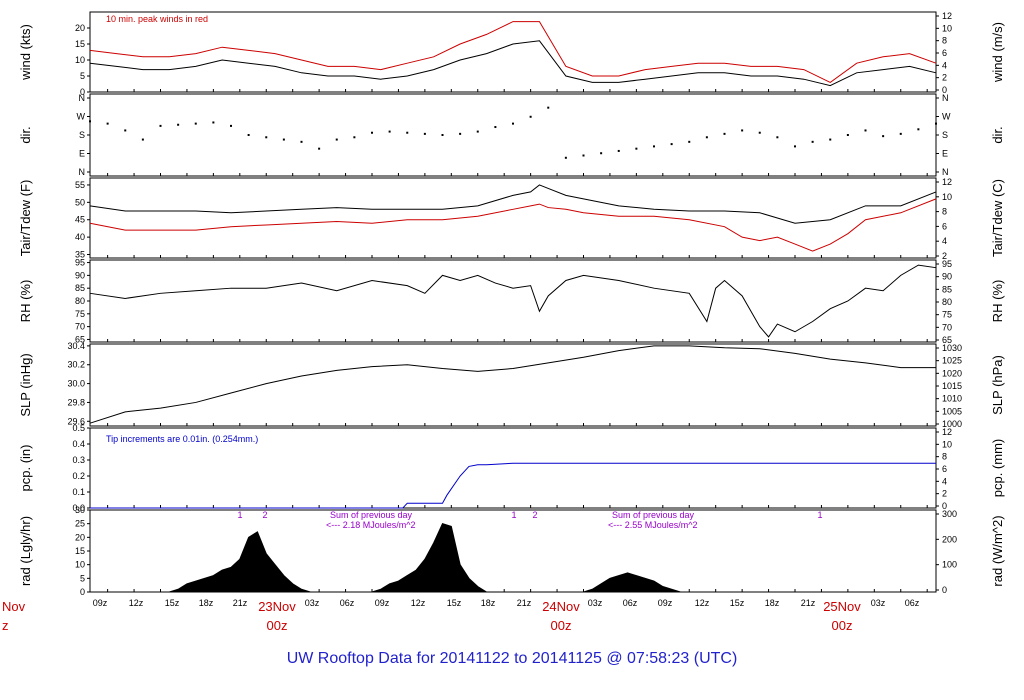 The height and width of the screenshot is (700, 1024). What do you see at coordinates (80, 288) in the screenshot?
I see `ytick-label-left-rh: 85` at bounding box center [80, 288].